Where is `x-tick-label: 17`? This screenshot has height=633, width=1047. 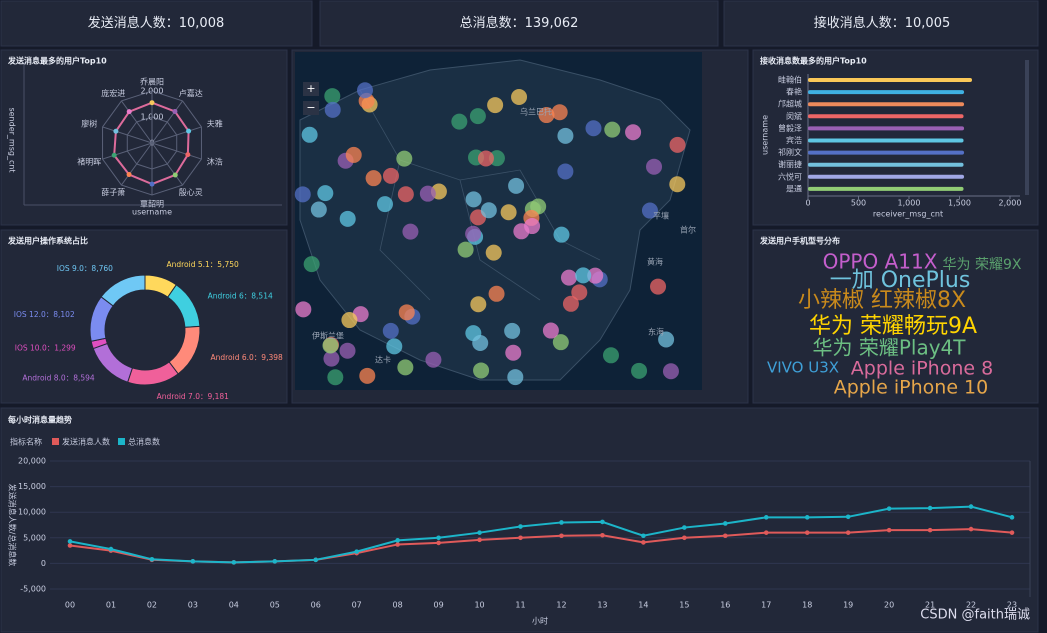 x-tick-label: 17 is located at coordinates (766, 605).